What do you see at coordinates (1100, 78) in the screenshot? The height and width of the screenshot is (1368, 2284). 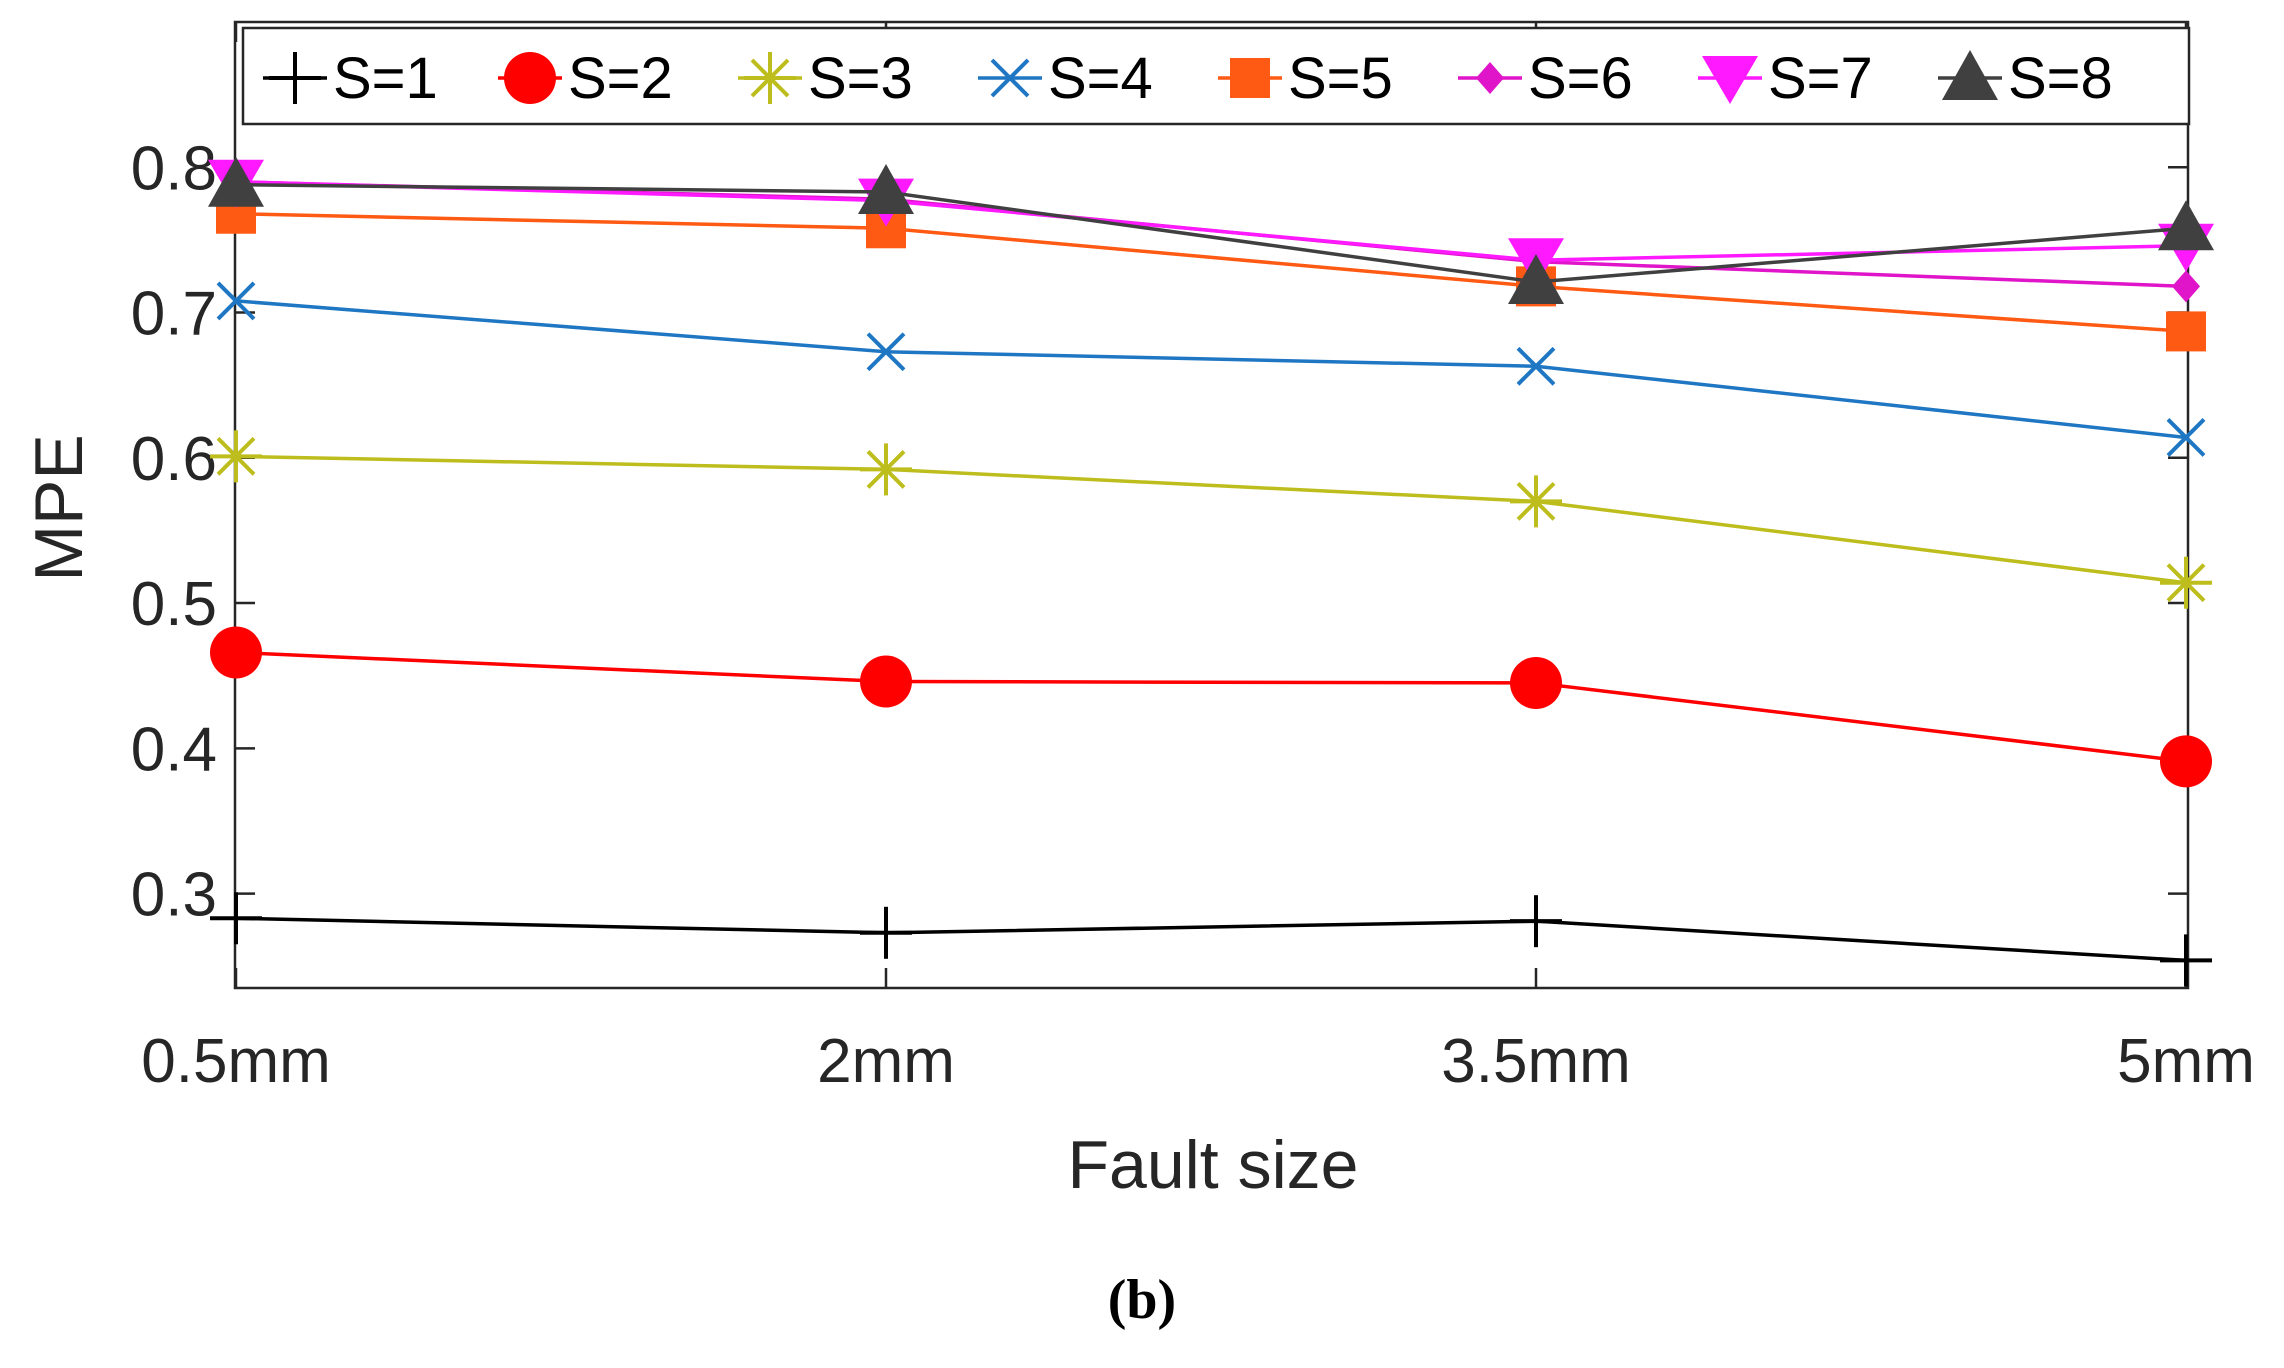 I see `legend-label: S=4` at bounding box center [1100, 78].